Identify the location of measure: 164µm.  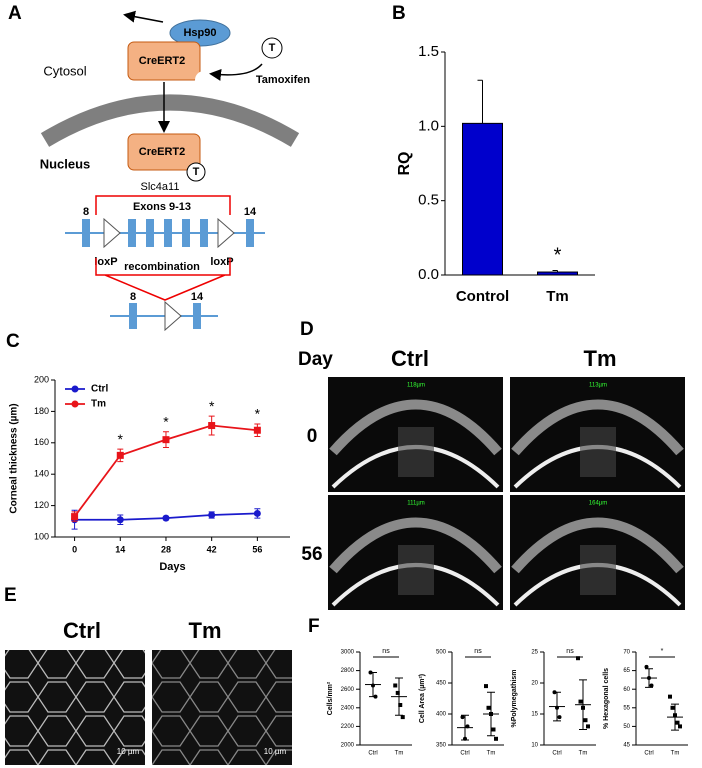
(598, 504).